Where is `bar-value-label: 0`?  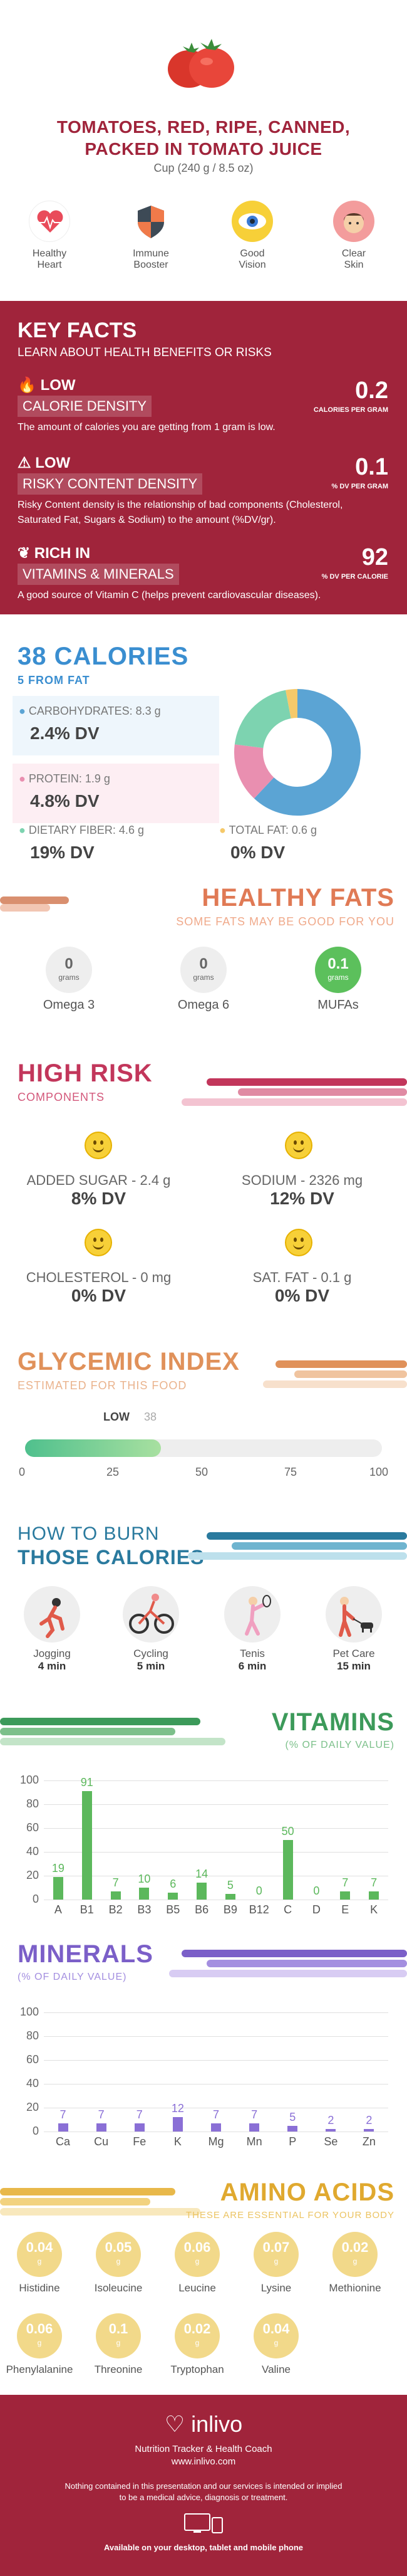
bar-value-label: 0 is located at coordinates (258, 1891).